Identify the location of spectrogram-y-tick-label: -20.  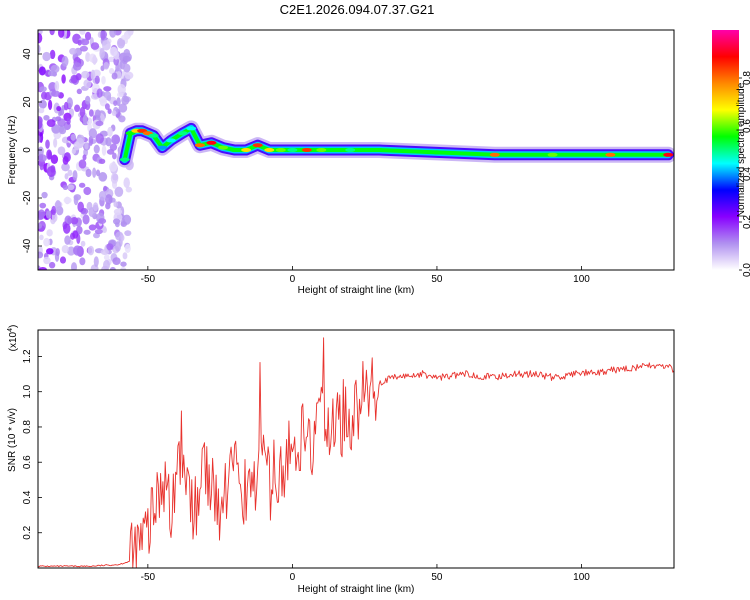
(27, 197).